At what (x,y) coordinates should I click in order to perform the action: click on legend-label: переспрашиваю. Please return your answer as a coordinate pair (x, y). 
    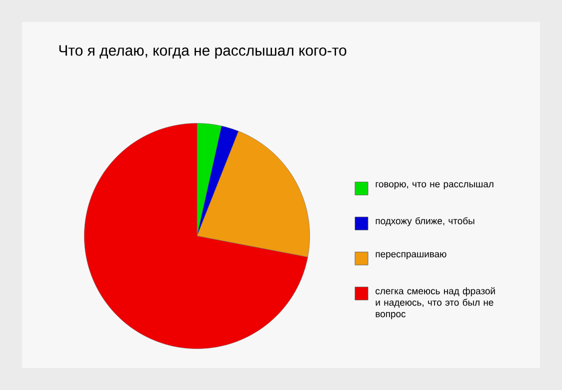
    Looking at the image, I should click on (411, 256).